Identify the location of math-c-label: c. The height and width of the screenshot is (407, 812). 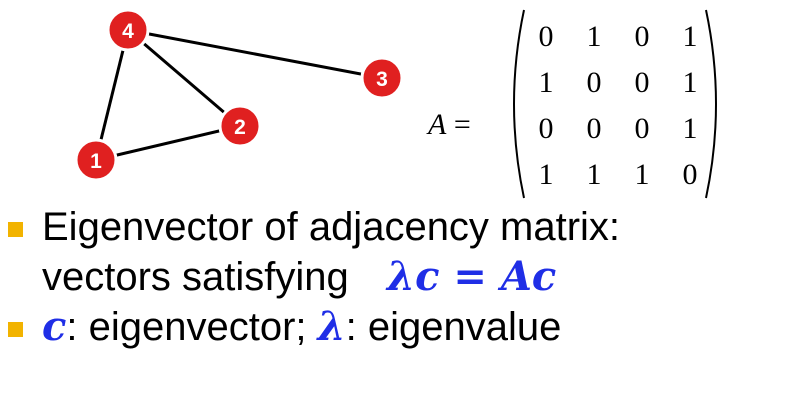
(54, 326).